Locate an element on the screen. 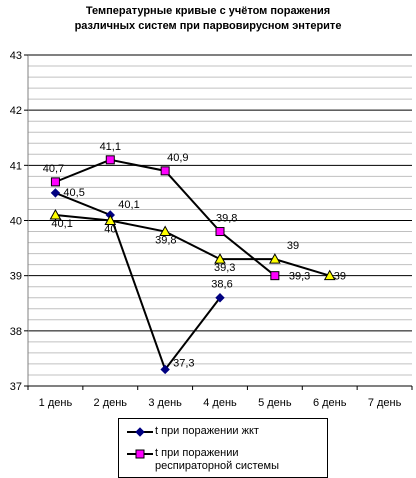 Image resolution: width=416 pixels, height=478 pixels. chart-title-line-1: Температурные кривые с учётом поражения is located at coordinates (208, 11).